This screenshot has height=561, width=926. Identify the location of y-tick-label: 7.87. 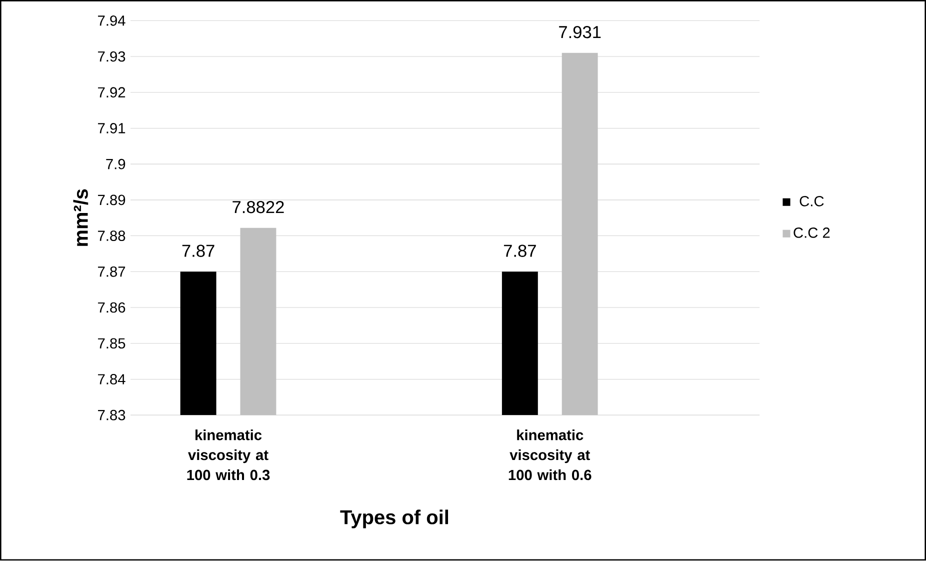
(112, 272).